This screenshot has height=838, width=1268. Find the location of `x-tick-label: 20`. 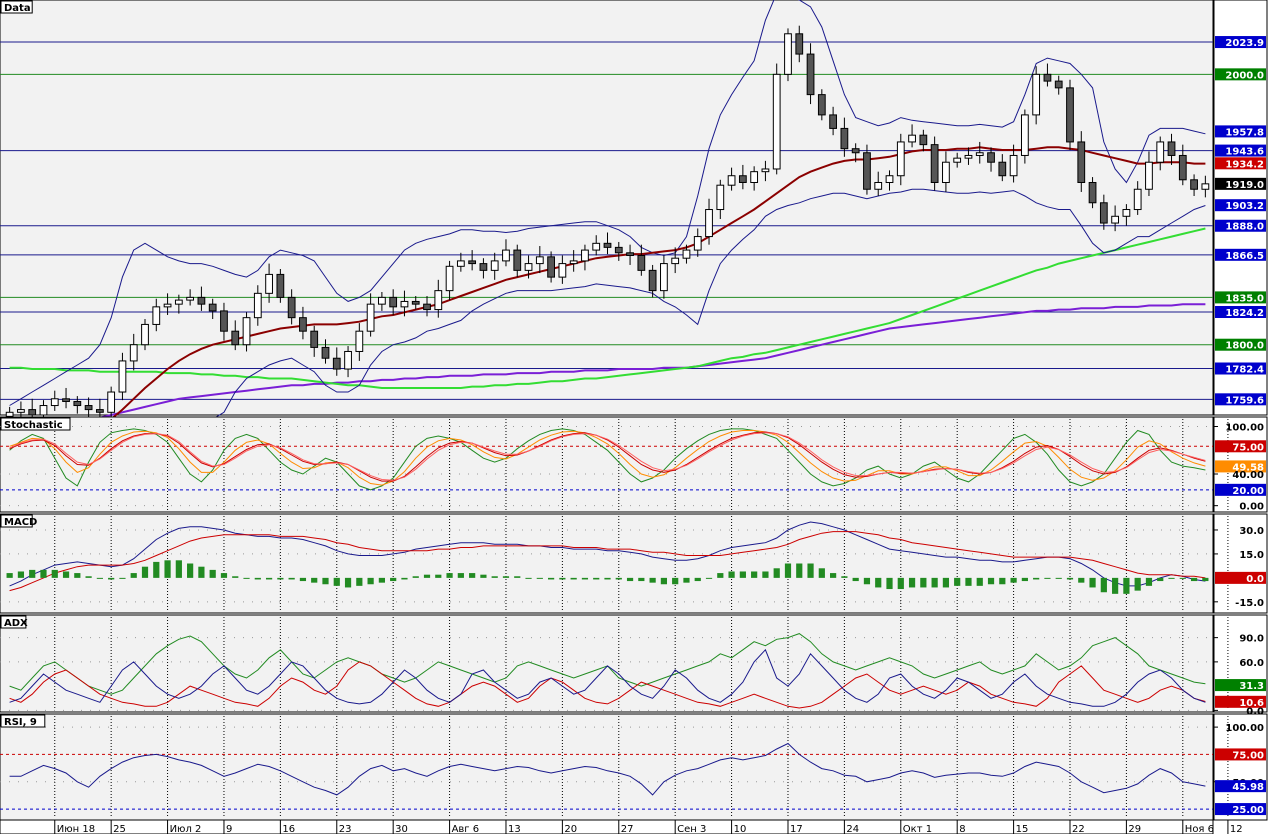

x-tick-label: 20 is located at coordinates (570, 829).